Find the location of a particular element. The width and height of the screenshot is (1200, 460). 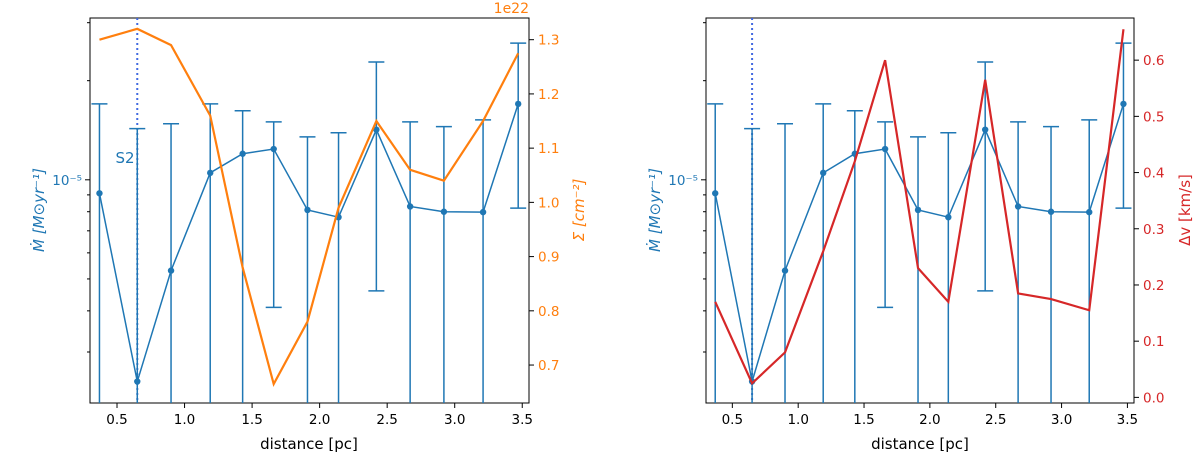

right-y-tick-label: 0.3 is located at coordinates (1153, 230).